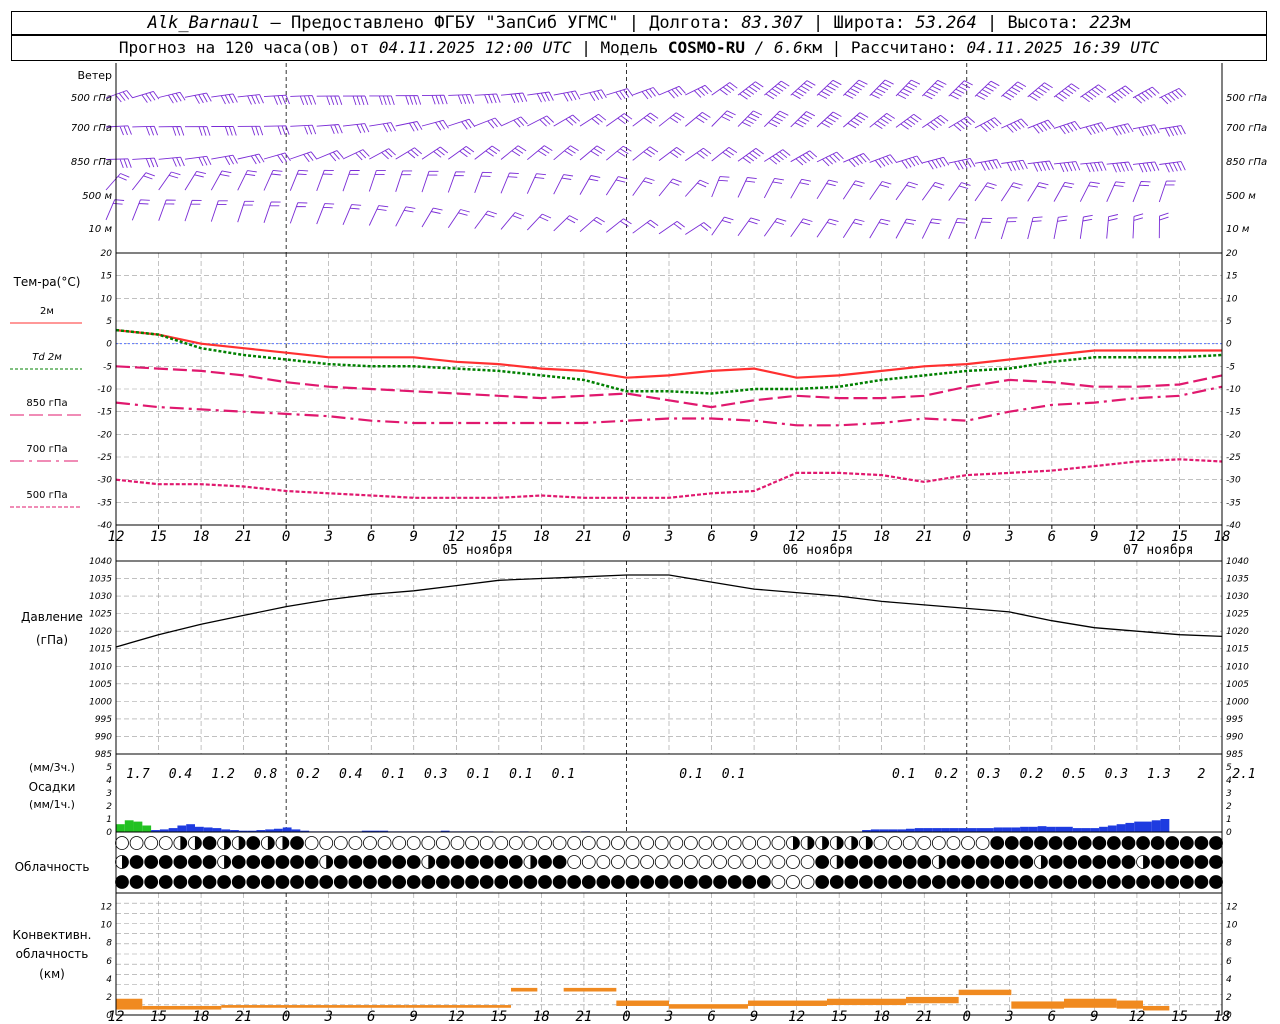 This screenshot has width=1280, height=1024. I want to click on temp-tick-label: 5, so click(1229, 322).